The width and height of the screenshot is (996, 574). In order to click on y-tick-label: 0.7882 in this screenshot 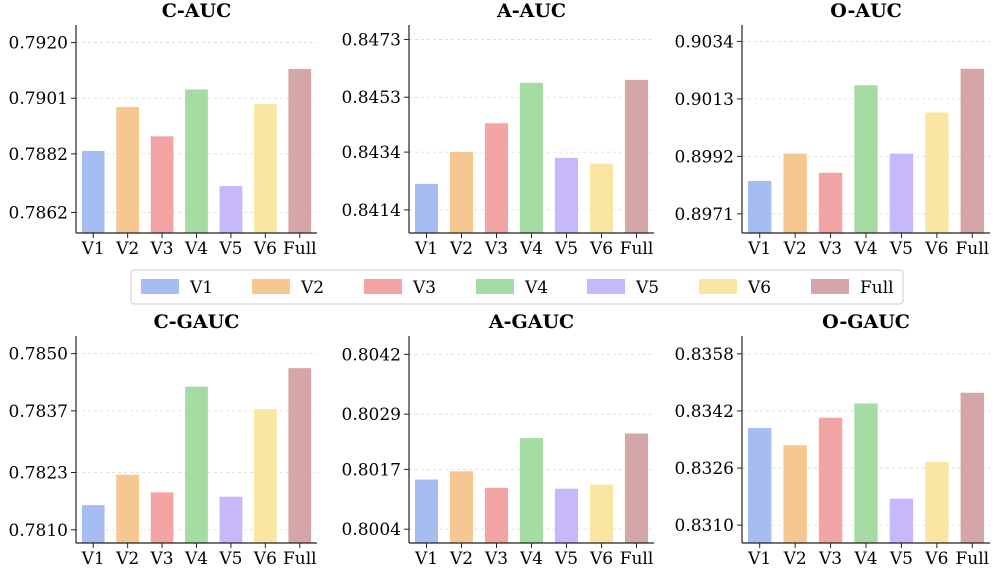, I will do `click(38, 155)`.